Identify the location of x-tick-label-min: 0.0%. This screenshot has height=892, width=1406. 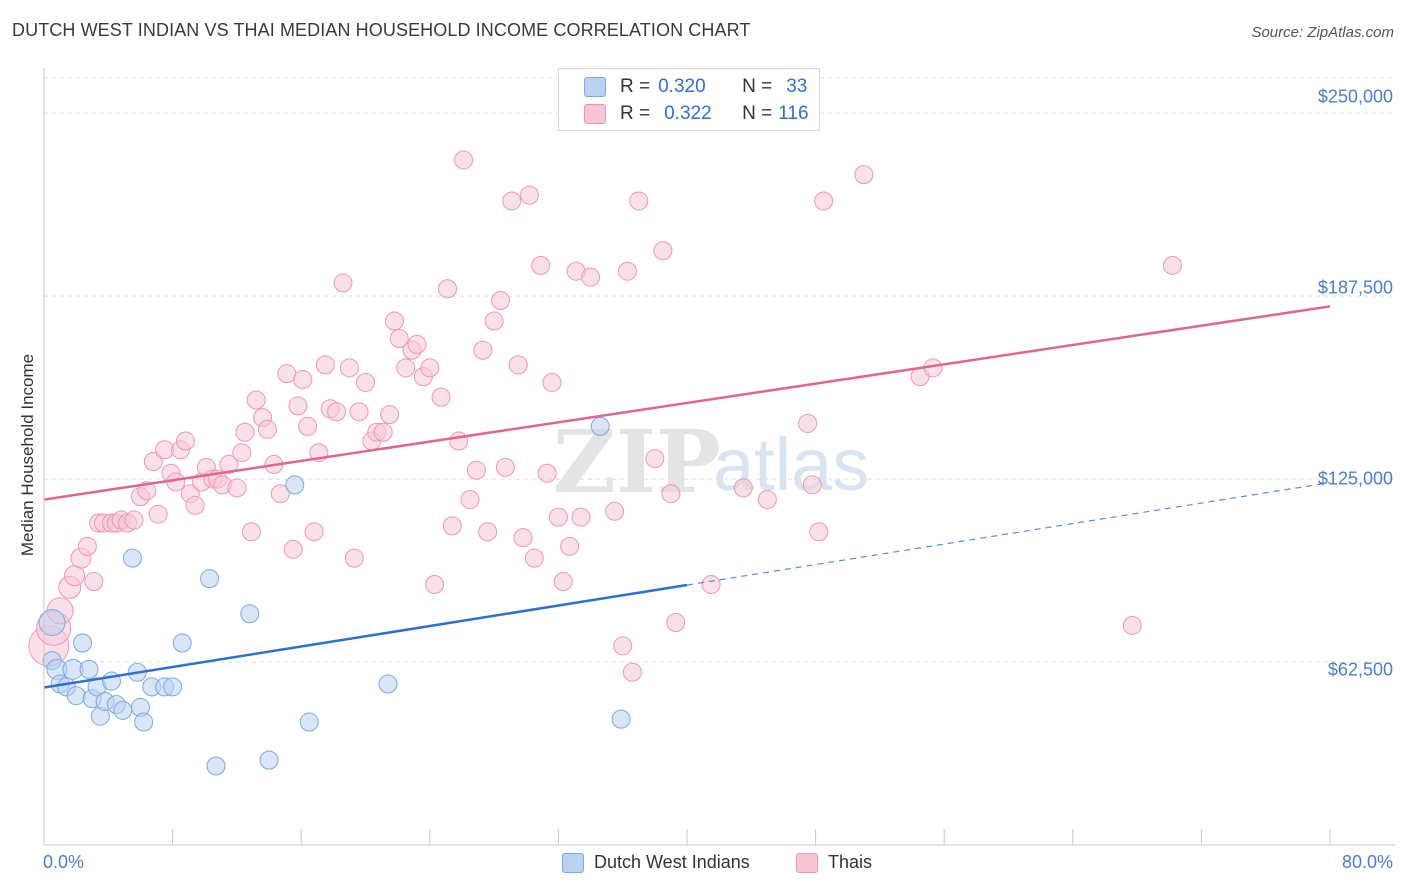
(64, 862).